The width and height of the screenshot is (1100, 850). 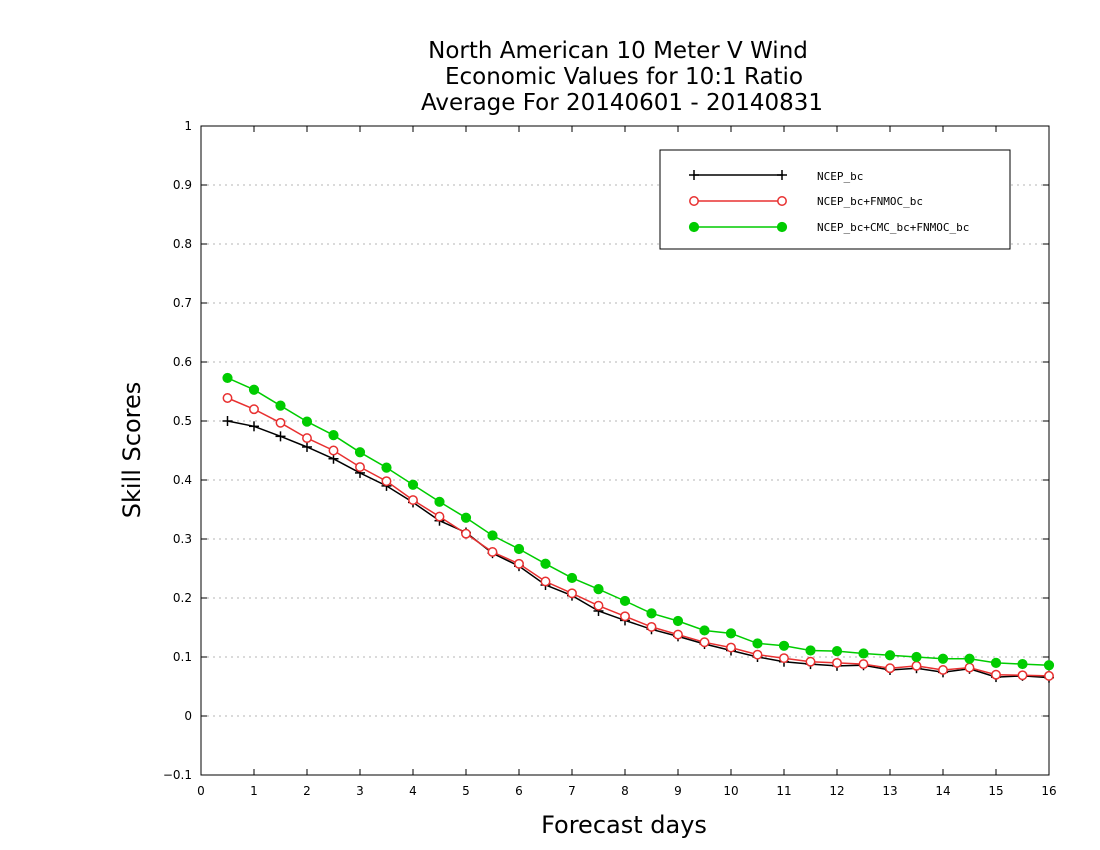 What do you see at coordinates (840, 176) in the screenshot?
I see `legend-label-ncep-bc: NCEP_bc` at bounding box center [840, 176].